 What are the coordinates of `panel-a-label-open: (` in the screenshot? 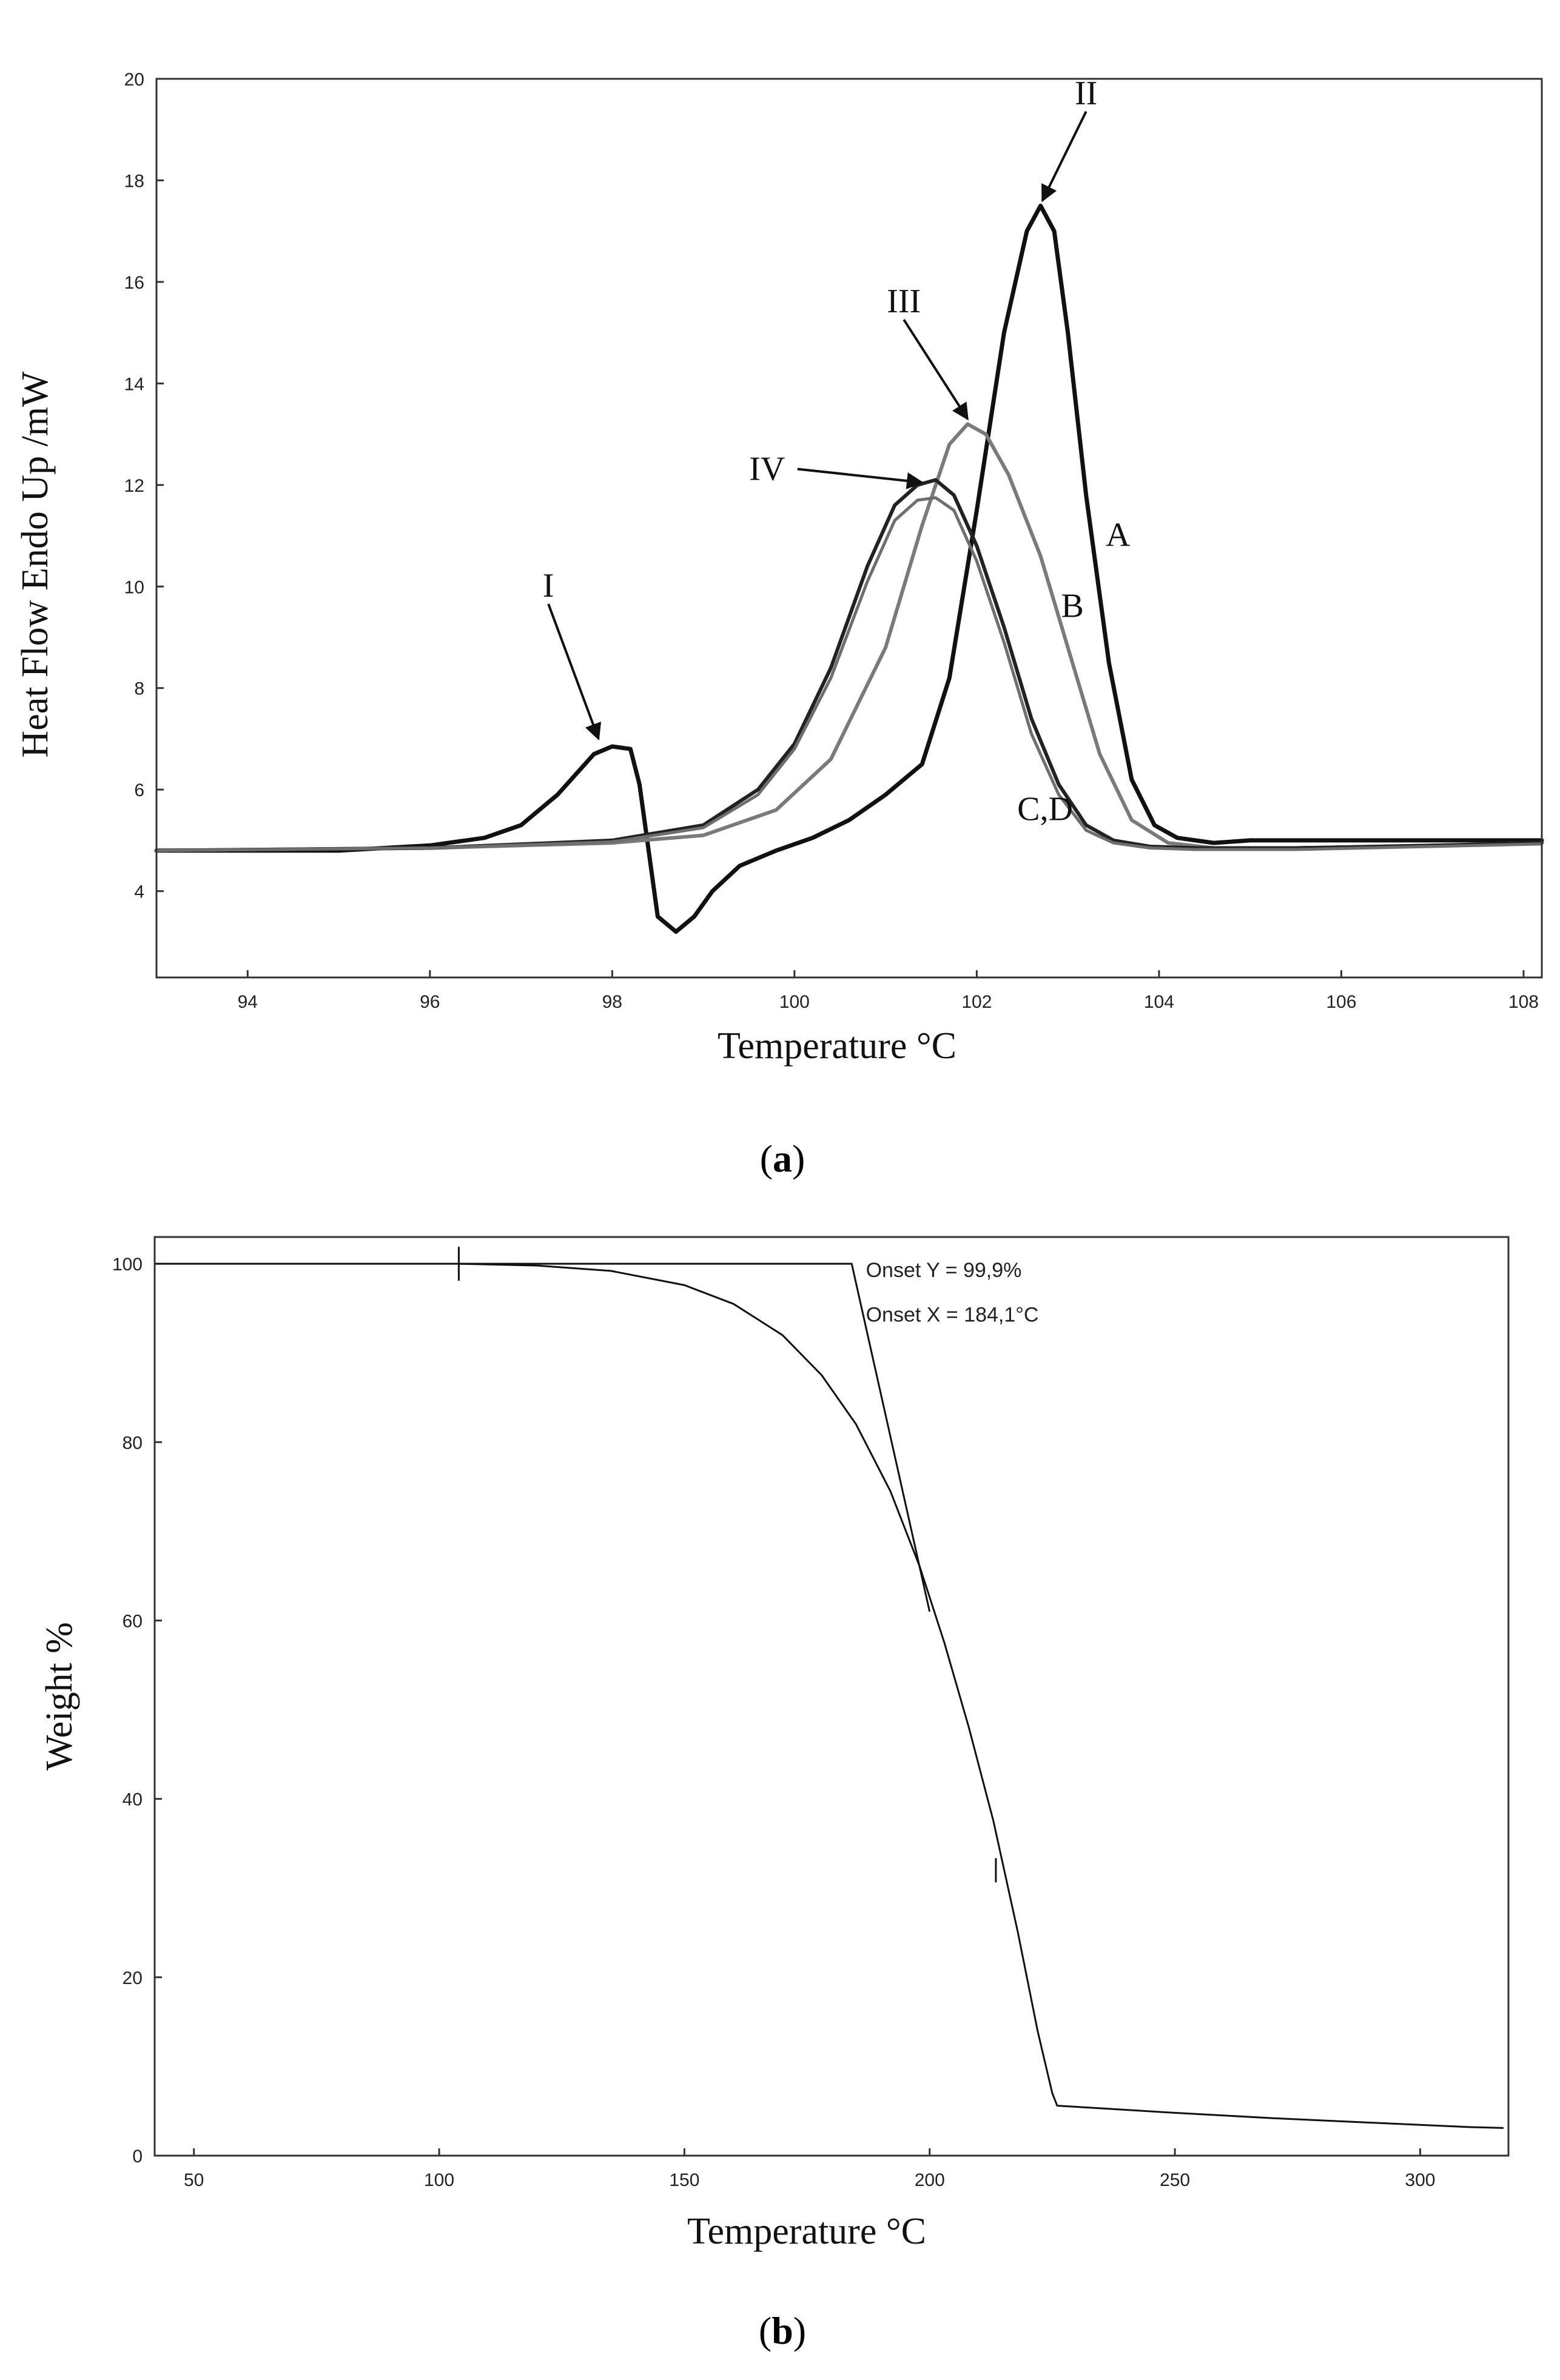 It's located at (766, 1158).